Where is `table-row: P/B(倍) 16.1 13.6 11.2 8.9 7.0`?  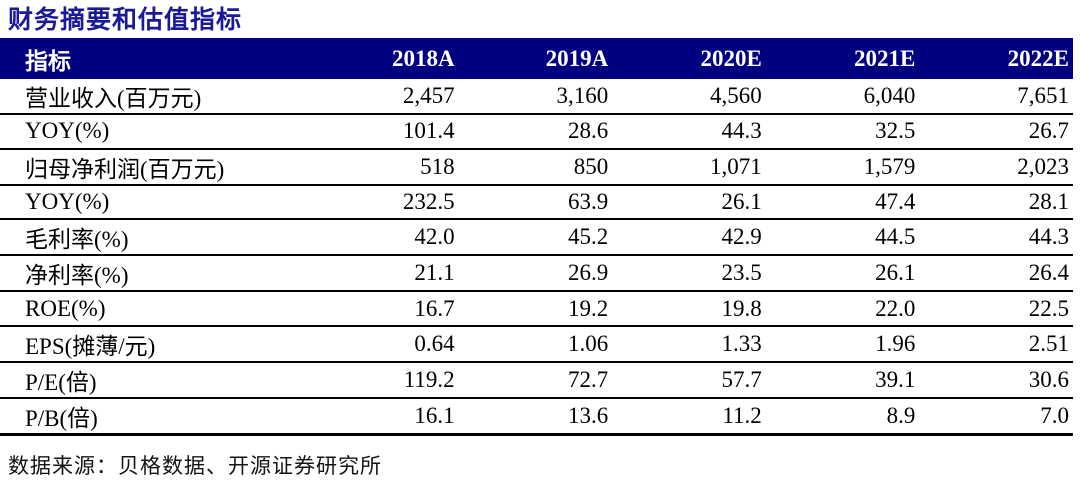 table-row: P/B(倍) 16.1 13.6 11.2 8.9 7.0 is located at coordinates (536, 417).